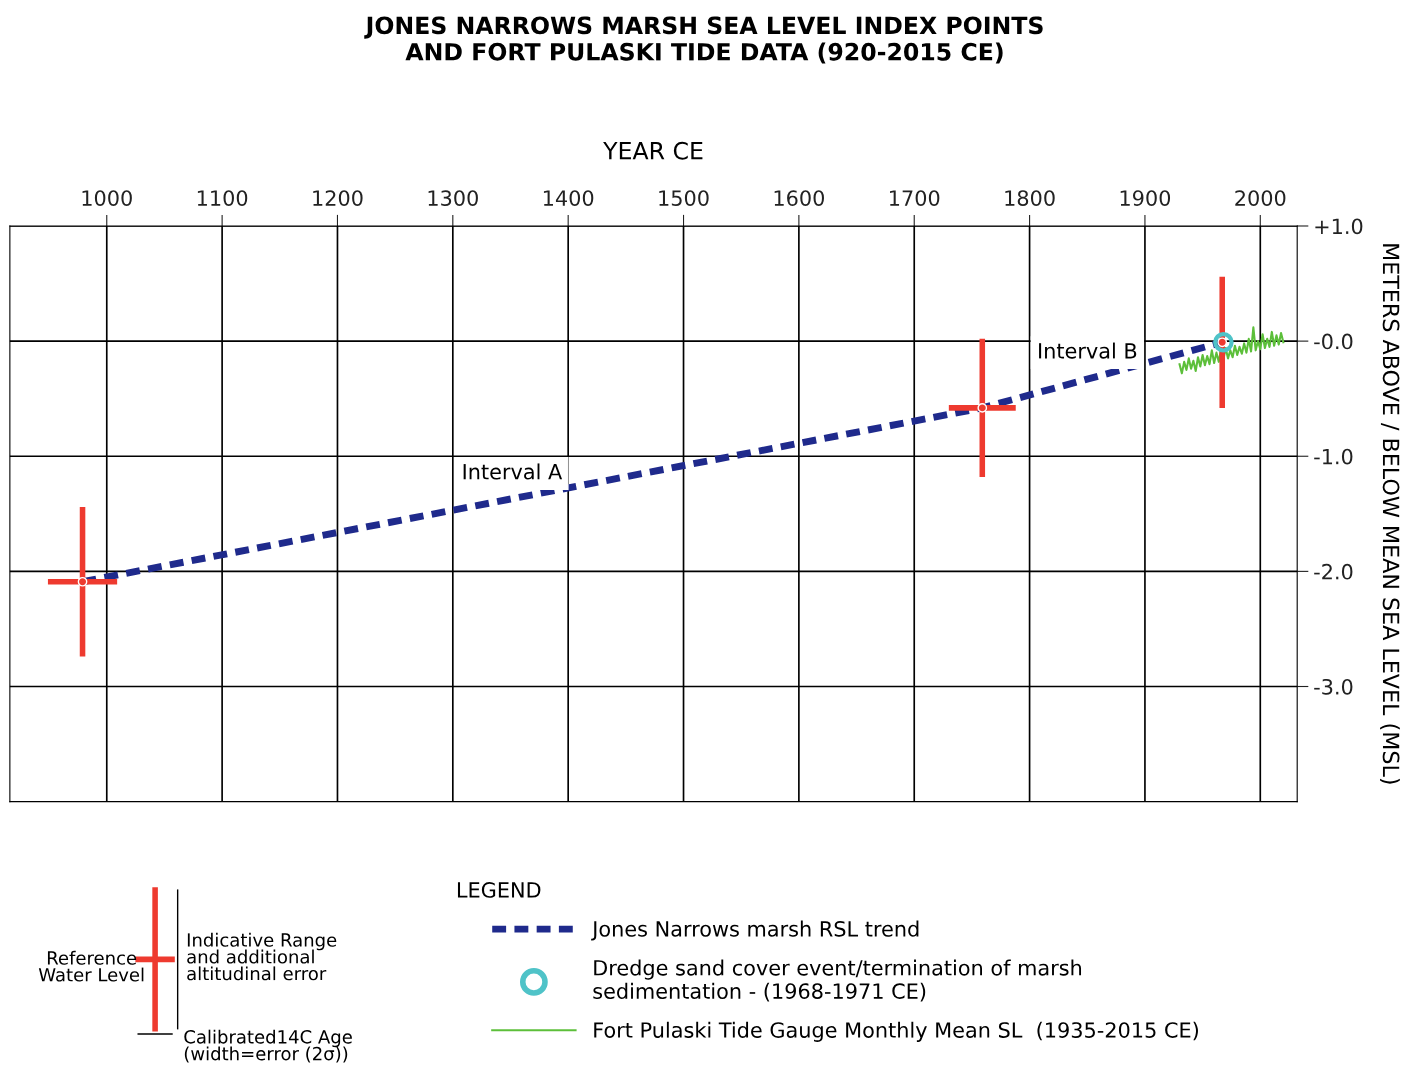 This screenshot has width=1410, height=1066. I want to click on text: Indicative Range and additional altitudinal error, so click(262, 956).